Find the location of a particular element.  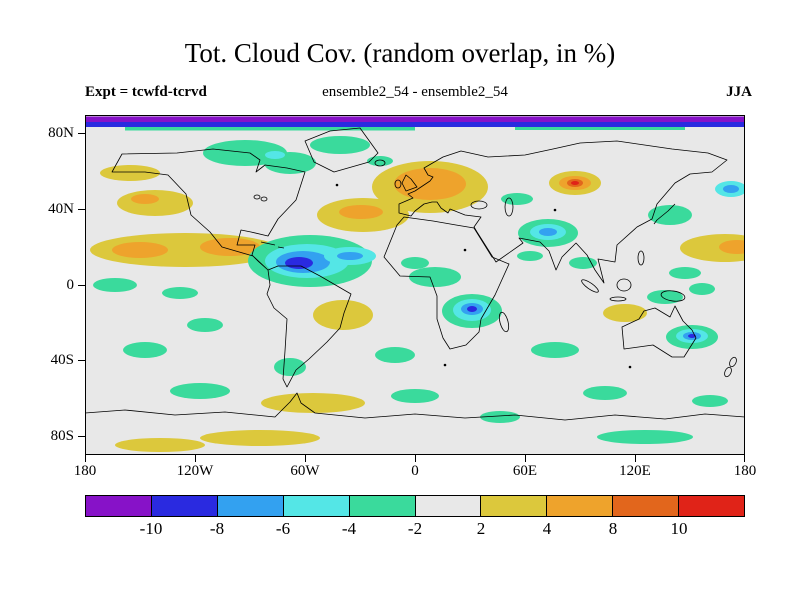

coastline-eurasia is located at coordinates (563, 212).